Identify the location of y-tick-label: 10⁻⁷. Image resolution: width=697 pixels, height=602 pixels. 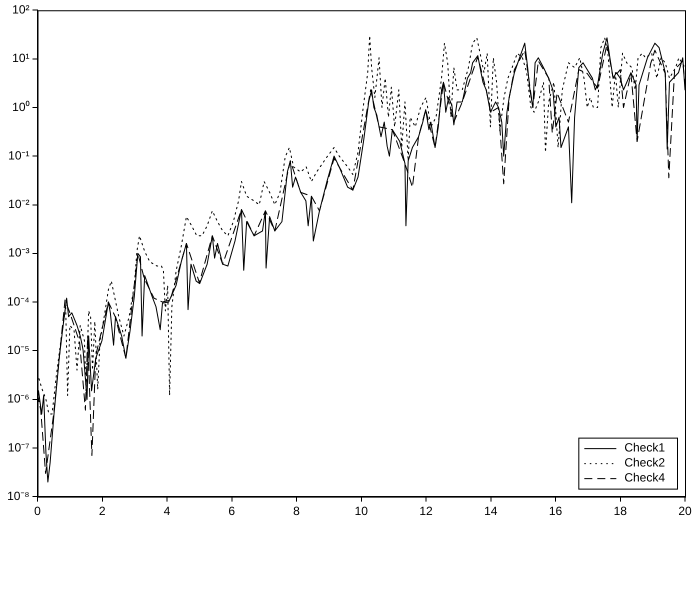
(19, 447).